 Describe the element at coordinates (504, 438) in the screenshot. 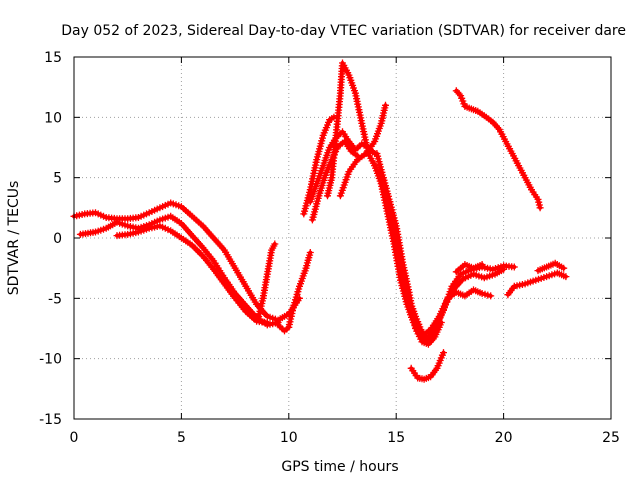

I see `x-tick-label: 20` at that location.